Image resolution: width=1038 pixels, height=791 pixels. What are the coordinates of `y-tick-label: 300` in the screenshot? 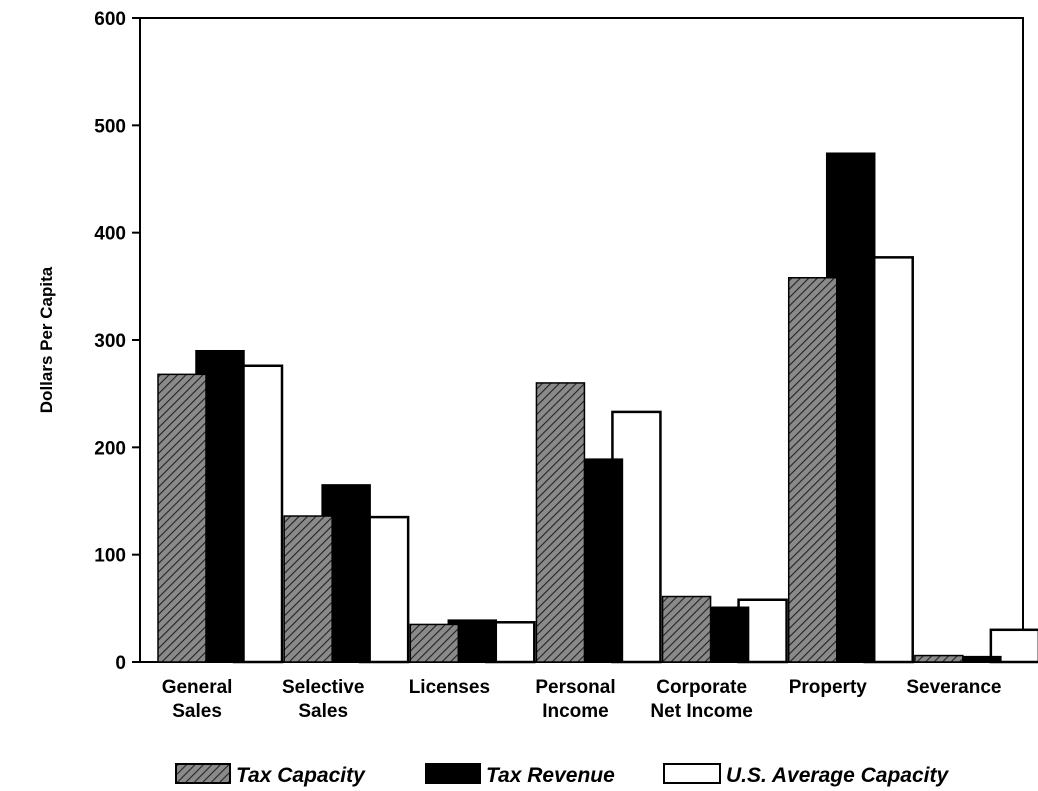 It's located at (110, 341).